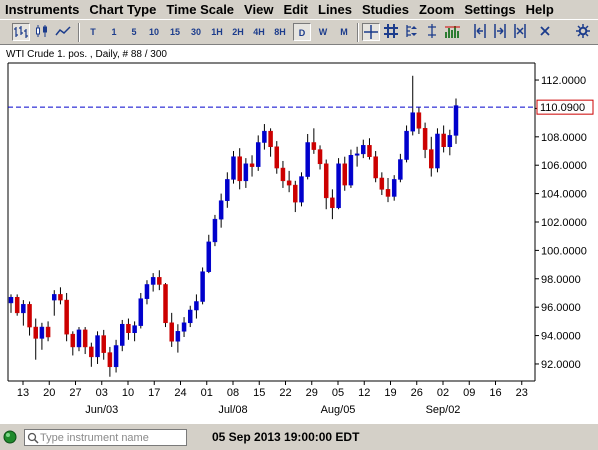  What do you see at coordinates (259, 32) in the screenshot?
I see `period-button-4h: 4H` at bounding box center [259, 32].